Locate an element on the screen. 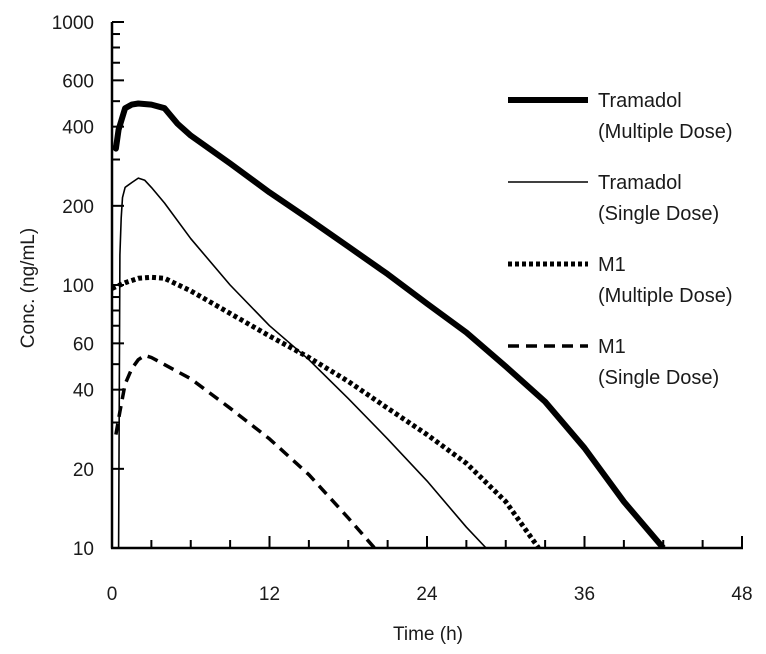 The height and width of the screenshot is (654, 766). x-tick-label: 0 is located at coordinates (112, 594).